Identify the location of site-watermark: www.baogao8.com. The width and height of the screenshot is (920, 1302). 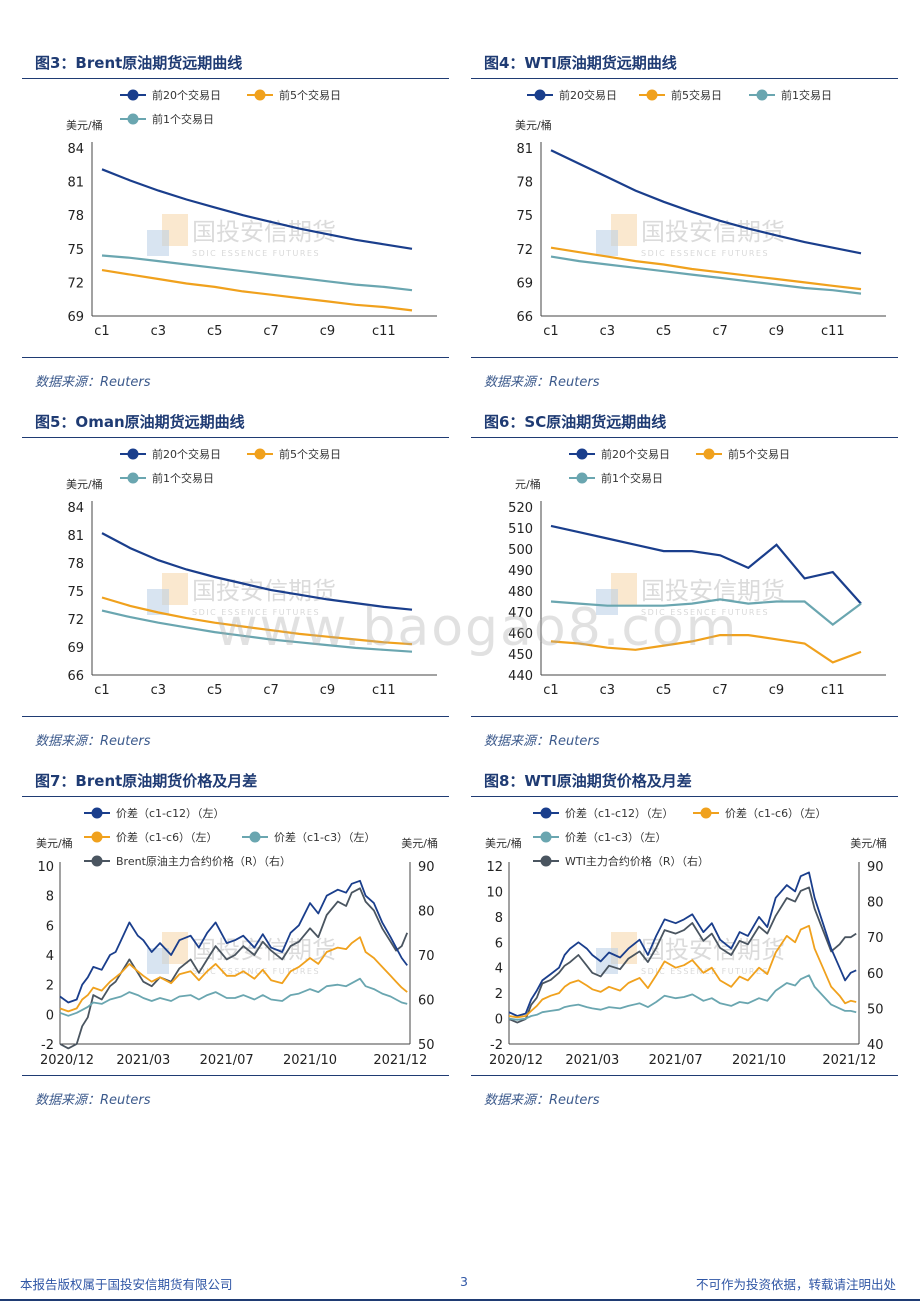
(477, 628).